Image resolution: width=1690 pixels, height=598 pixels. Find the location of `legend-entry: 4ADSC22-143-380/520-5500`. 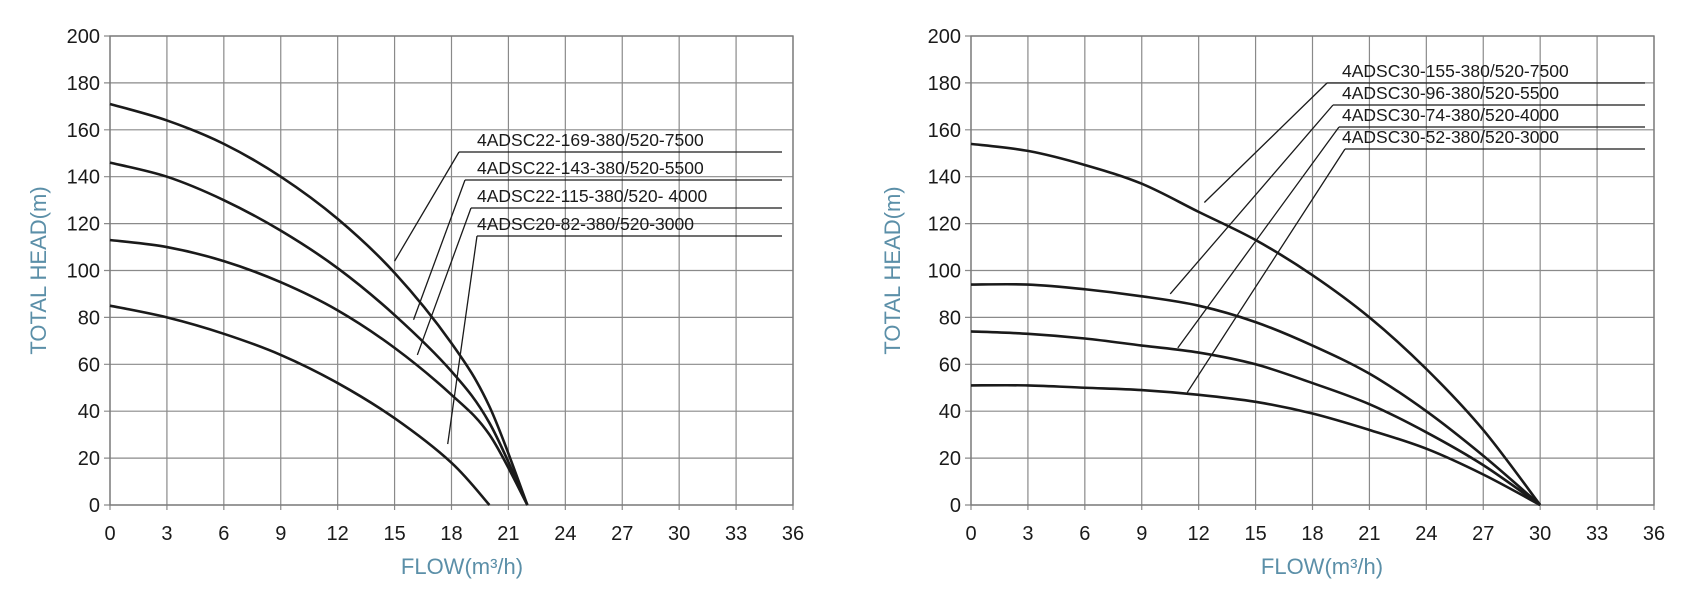

legend-entry: 4ADSC22-143-380/520-5500 is located at coordinates (590, 168).